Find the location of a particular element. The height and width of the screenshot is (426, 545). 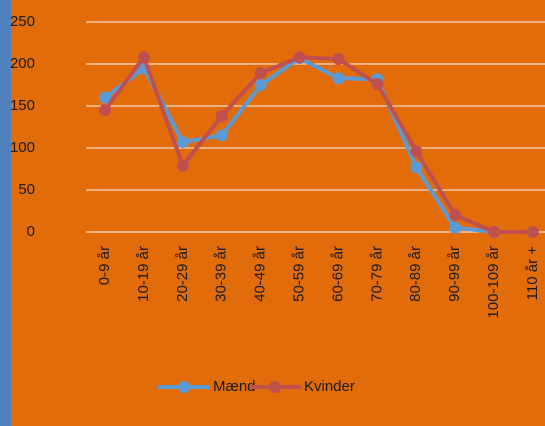

y-tick-label: 100 is located at coordinates (22, 147).